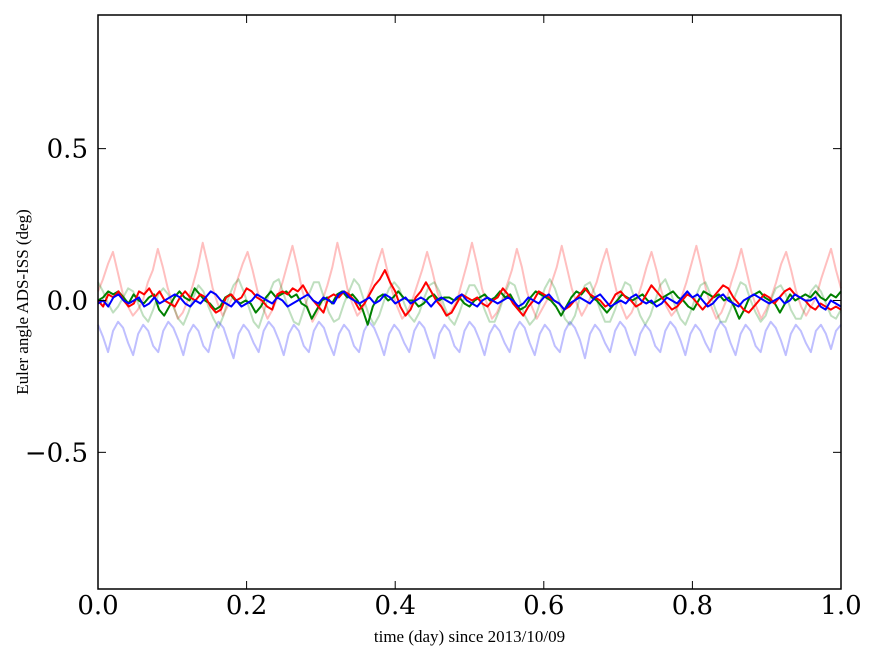 The width and height of the screenshot is (875, 662). I want to click on x-tick-label-1: 0.2, so click(246, 606).